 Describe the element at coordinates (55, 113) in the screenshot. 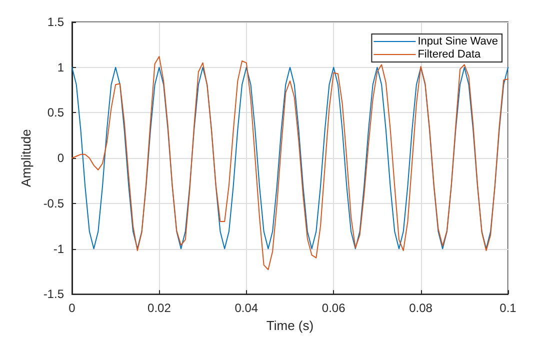

I see `y-tick-label: 0.5` at that location.